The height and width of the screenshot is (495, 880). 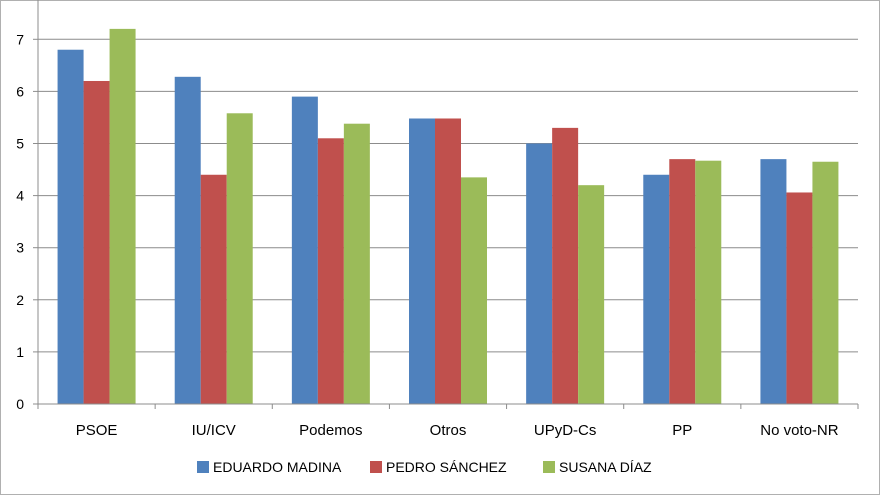 I want to click on x-tick-label: No voto-NR, so click(x=799, y=430).